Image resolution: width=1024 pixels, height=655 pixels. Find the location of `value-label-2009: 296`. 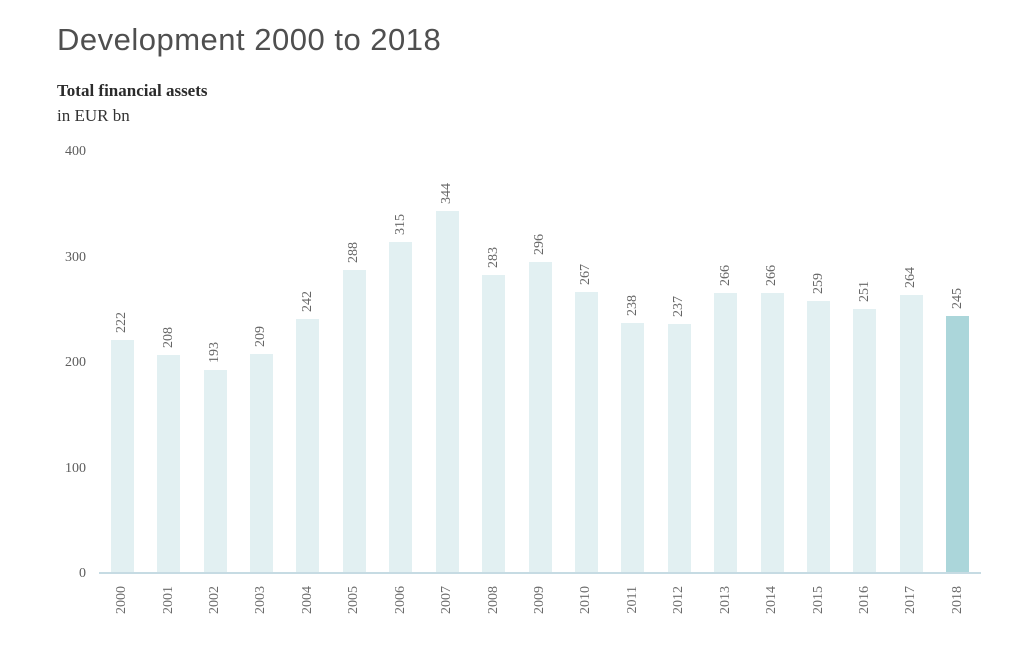

value-label-2009: 296 is located at coordinates (539, 244).